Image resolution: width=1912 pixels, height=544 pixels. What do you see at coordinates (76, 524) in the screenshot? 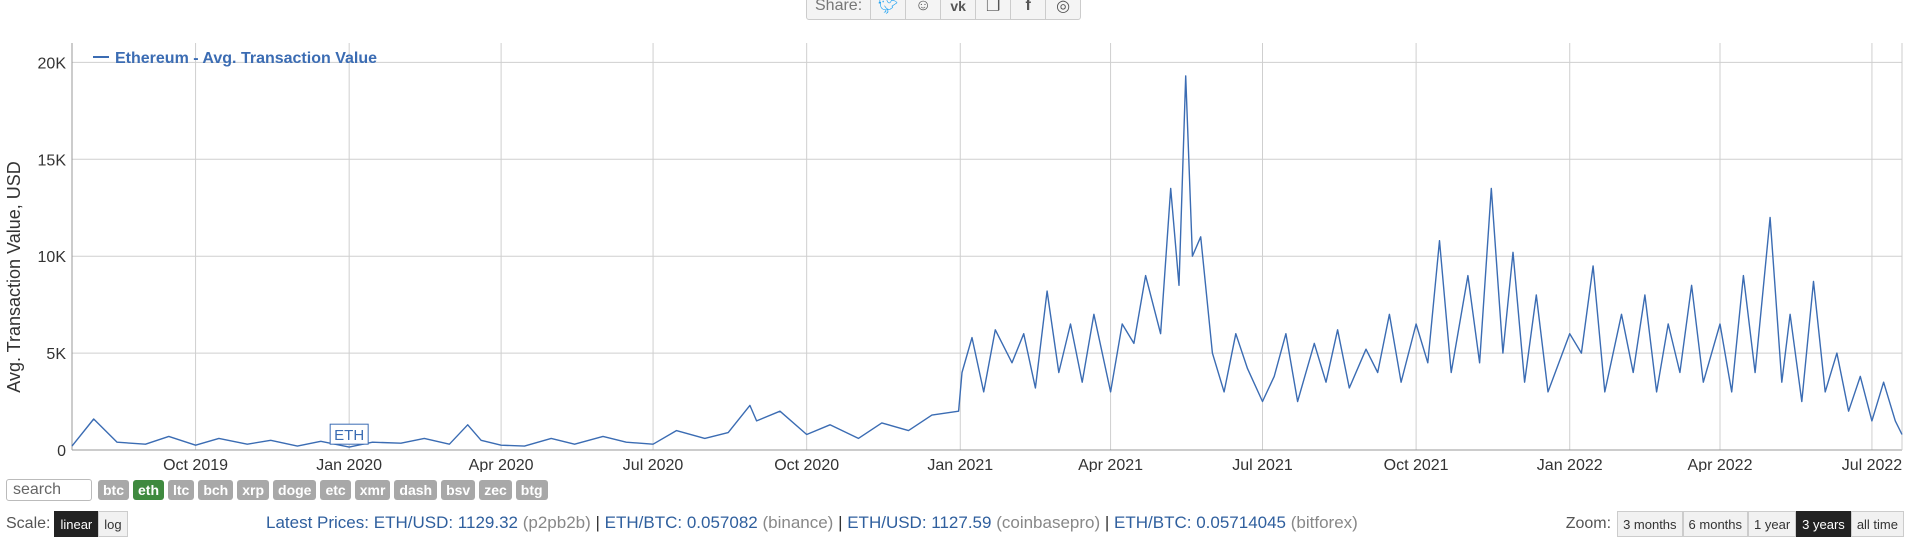
I see `scale-option-linear: linear` at bounding box center [76, 524].